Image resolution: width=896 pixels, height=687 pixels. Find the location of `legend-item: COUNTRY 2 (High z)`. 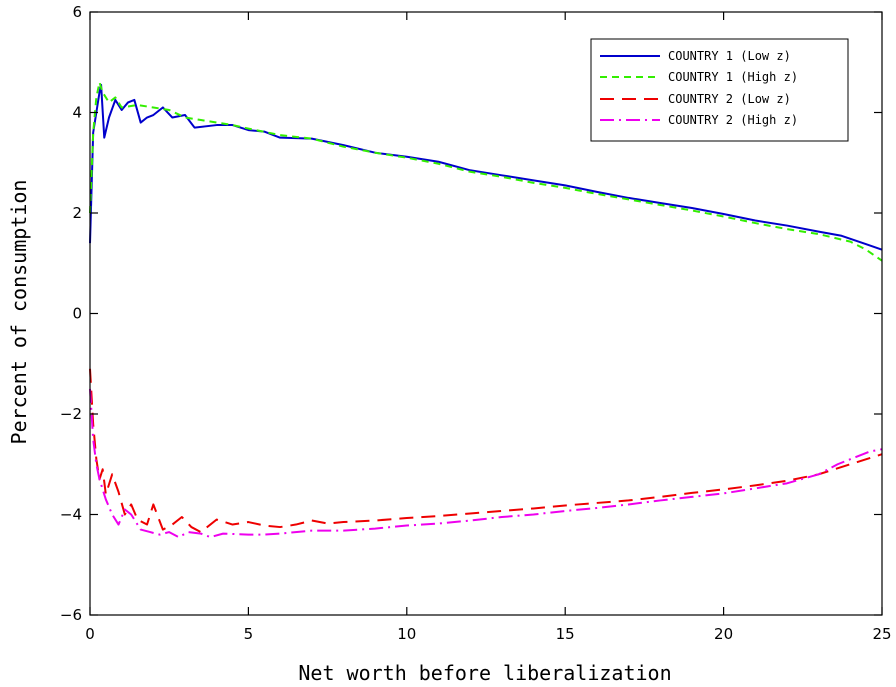

legend-item: COUNTRY 2 (High z) is located at coordinates (699, 120).